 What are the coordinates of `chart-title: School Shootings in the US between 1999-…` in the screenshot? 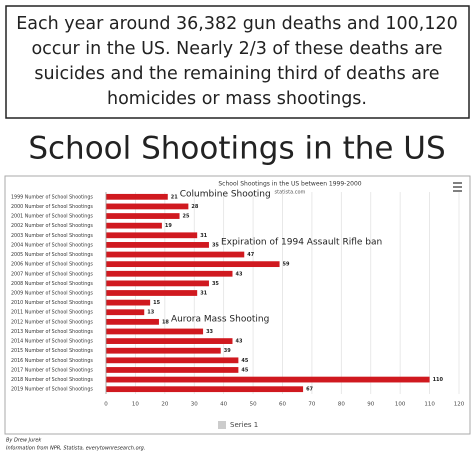 It's located at (289, 184).